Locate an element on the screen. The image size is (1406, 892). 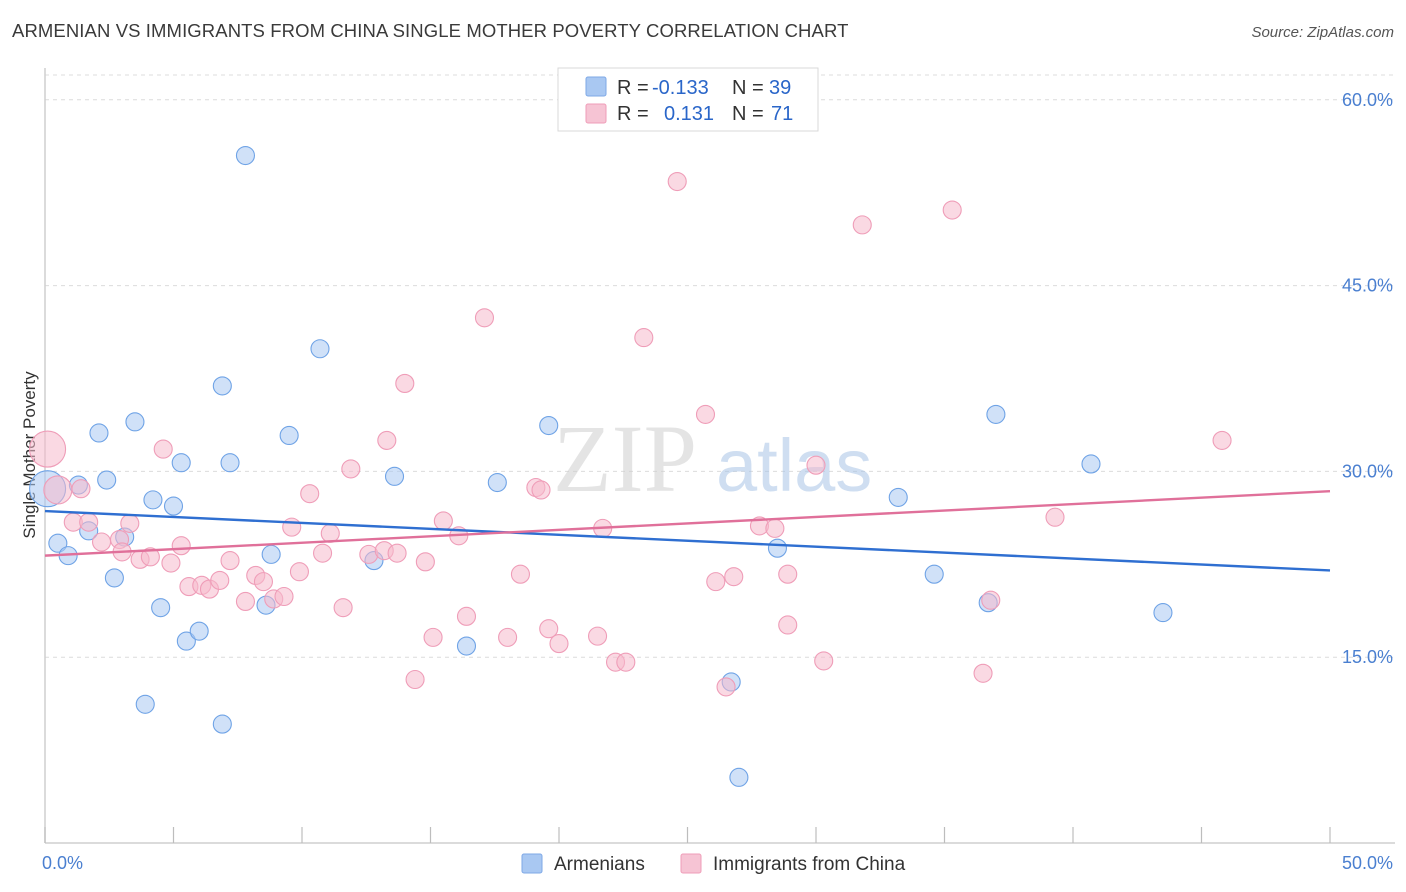
y-tick-label: 15.0% is located at coordinates (1367, 657).